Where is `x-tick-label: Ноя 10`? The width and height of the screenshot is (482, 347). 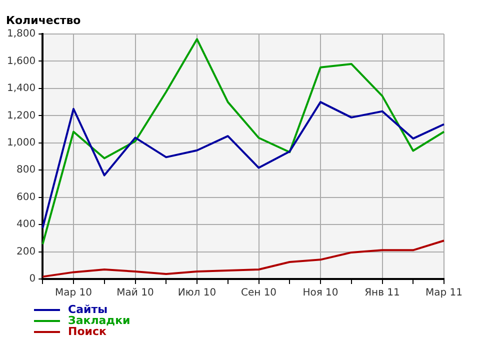
x-tick-label: Ноя 10 is located at coordinates (320, 293).